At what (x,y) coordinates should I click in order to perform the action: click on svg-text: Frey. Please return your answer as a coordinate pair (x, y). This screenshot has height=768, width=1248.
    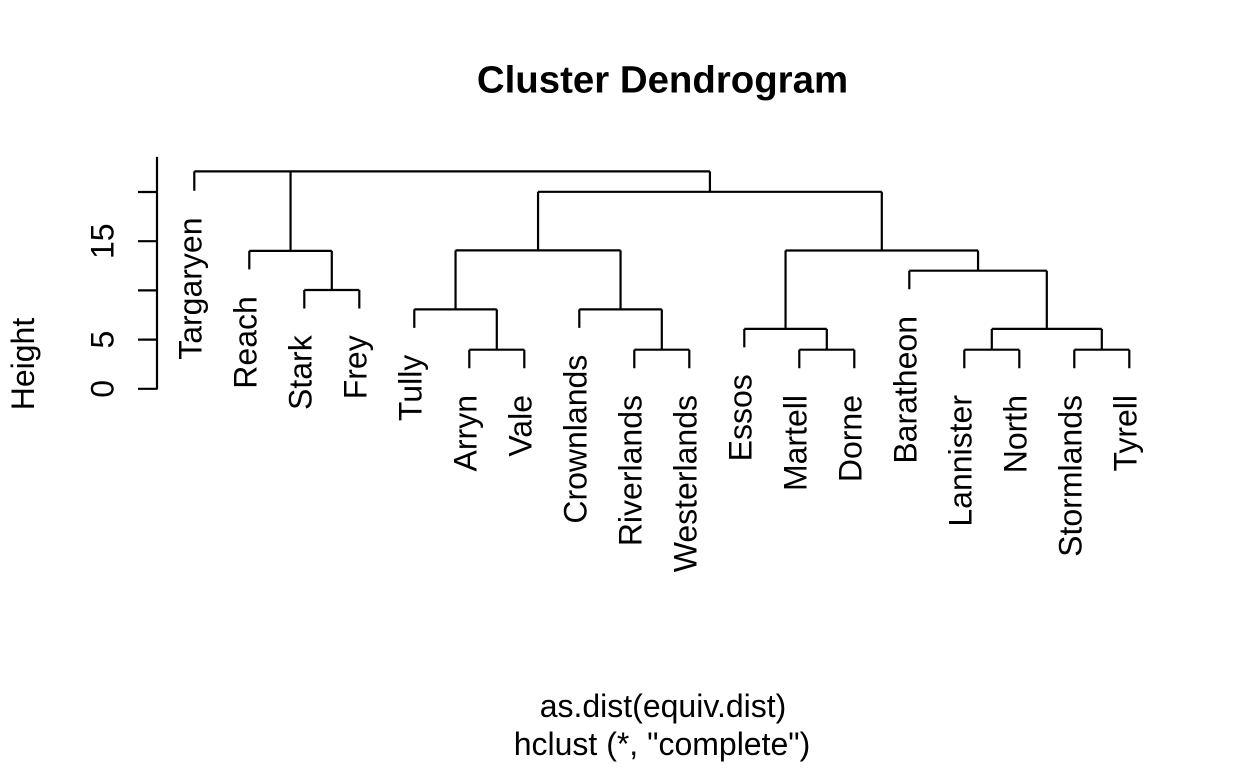
    Looking at the image, I should click on (356, 367).